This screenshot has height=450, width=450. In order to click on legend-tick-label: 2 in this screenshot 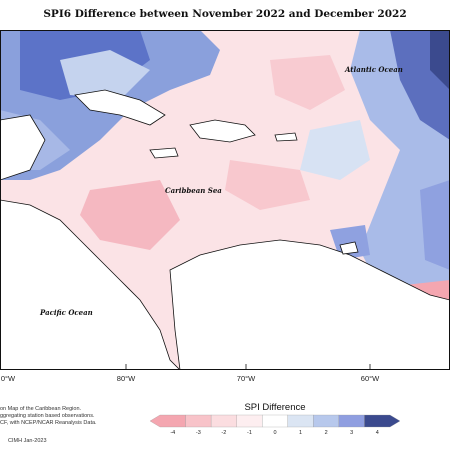, I will do `click(326, 433)`.